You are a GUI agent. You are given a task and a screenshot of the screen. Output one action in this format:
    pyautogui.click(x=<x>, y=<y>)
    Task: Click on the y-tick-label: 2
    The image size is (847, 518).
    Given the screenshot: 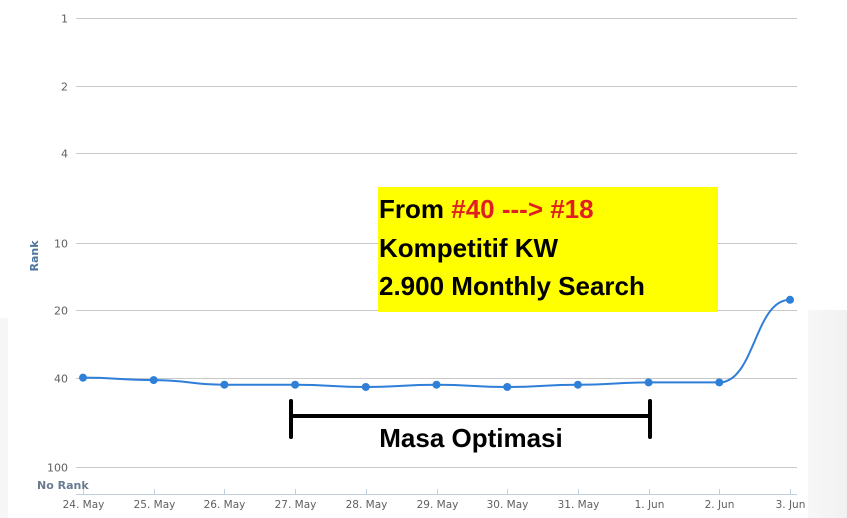 What is the action you would take?
    pyautogui.click(x=64, y=87)
    